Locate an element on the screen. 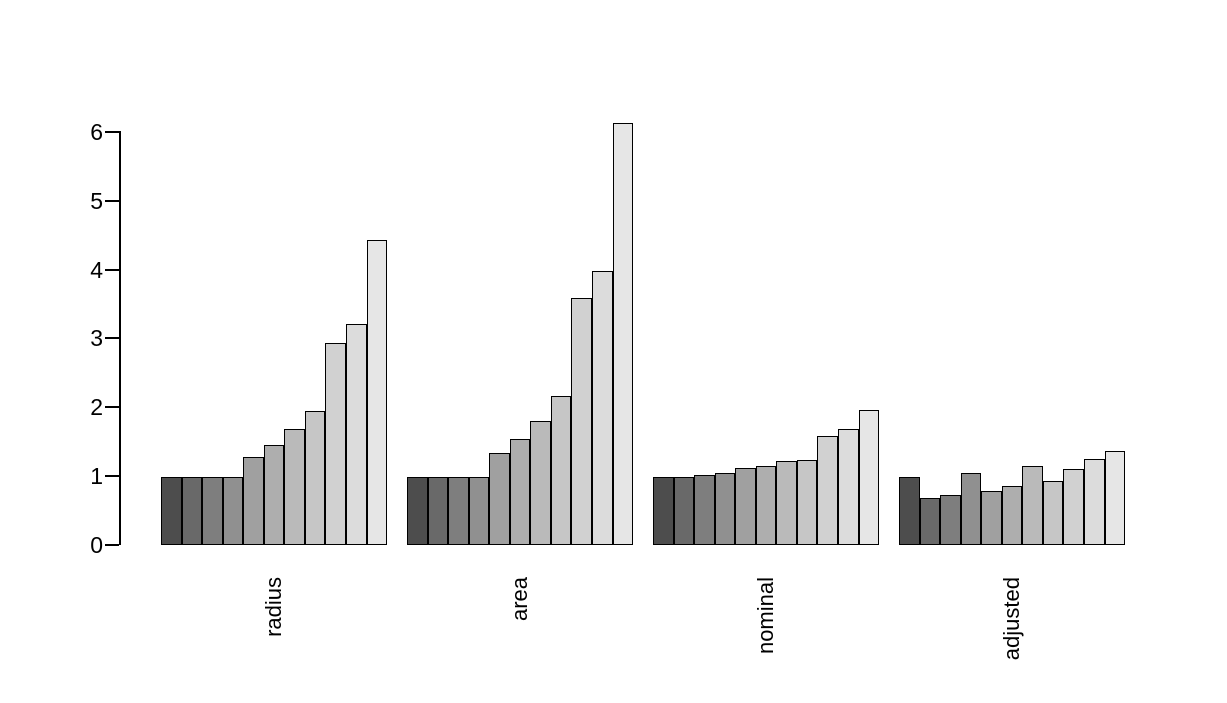 Image resolution: width=1227 pixels, height=703 pixels. y-axis-tick-label: 0 is located at coordinates (96, 544).